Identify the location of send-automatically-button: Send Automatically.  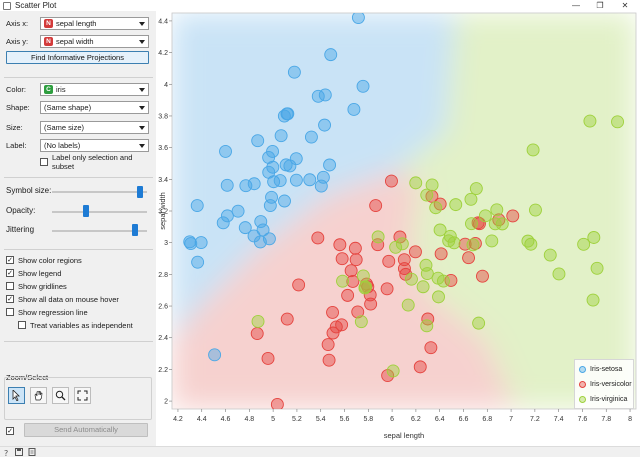
(86, 430).